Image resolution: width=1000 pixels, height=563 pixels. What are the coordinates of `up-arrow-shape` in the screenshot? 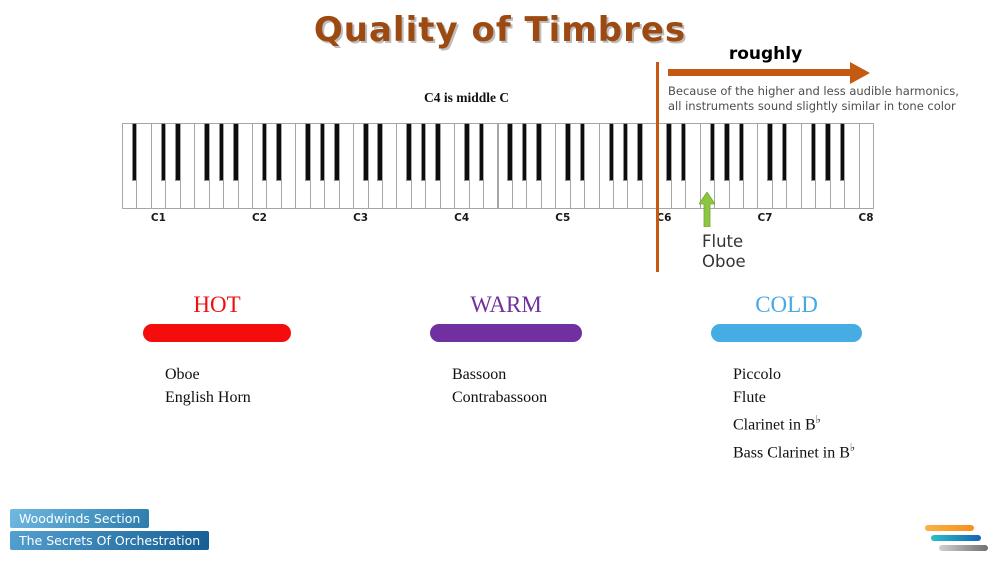 It's located at (707, 209).